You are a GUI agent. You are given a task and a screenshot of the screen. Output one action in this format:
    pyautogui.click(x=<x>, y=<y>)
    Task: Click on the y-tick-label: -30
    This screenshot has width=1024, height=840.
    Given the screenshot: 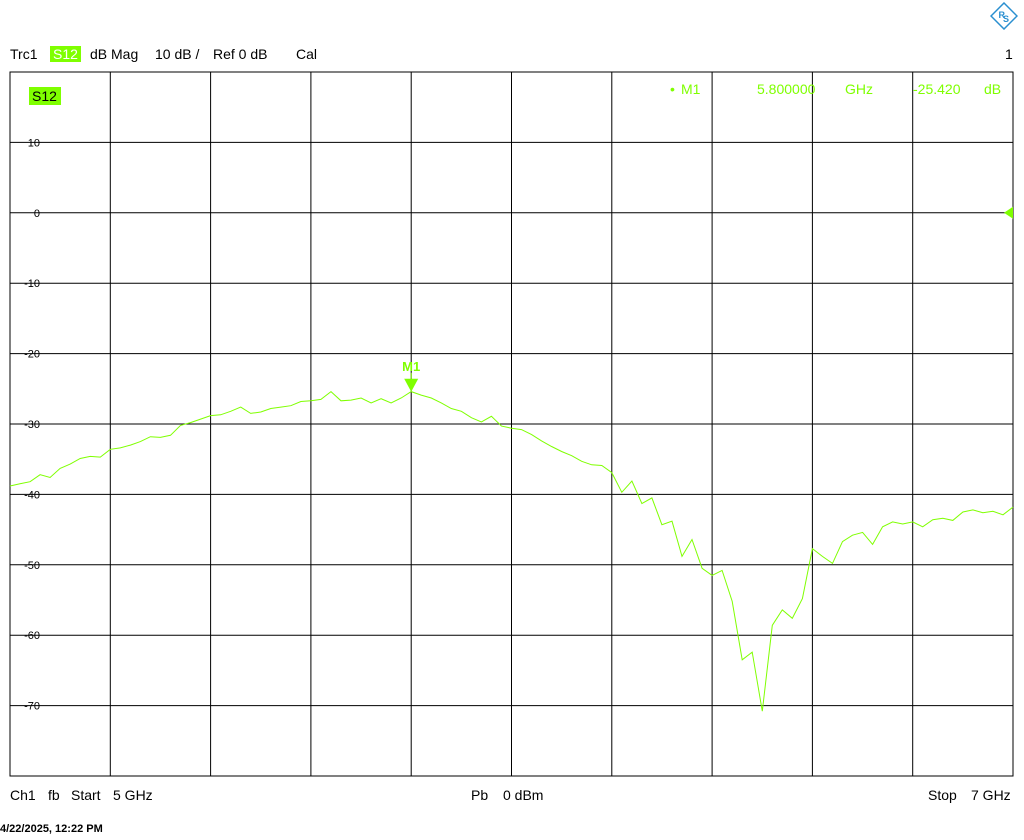 What is the action you would take?
    pyautogui.click(x=32, y=425)
    